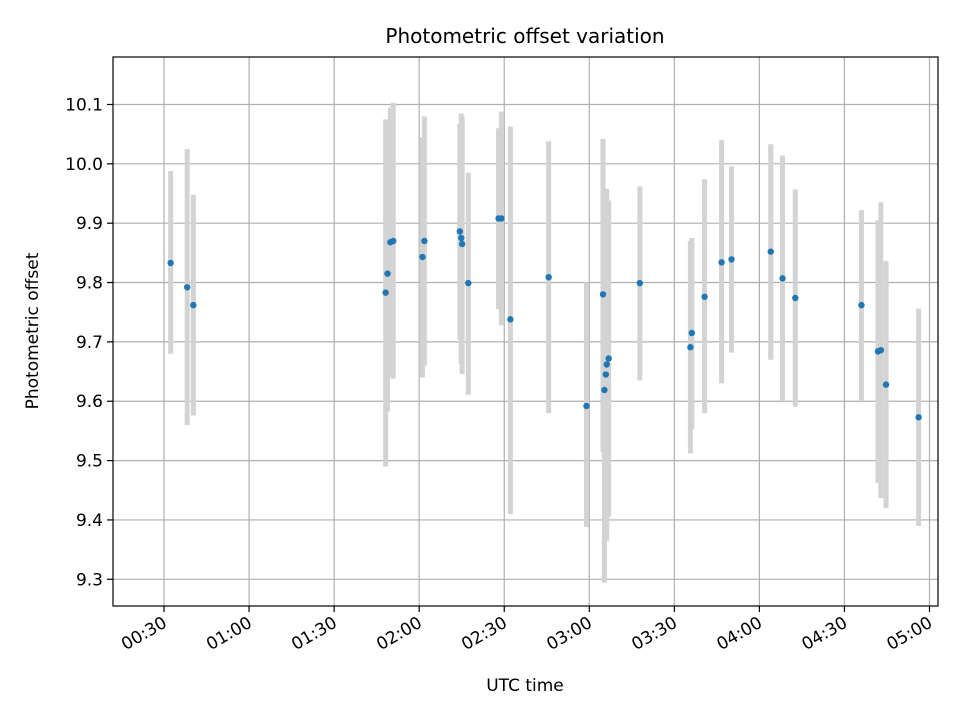 The width and height of the screenshot is (960, 720). I want to click on y-tick-label: 9.4, so click(89, 521).